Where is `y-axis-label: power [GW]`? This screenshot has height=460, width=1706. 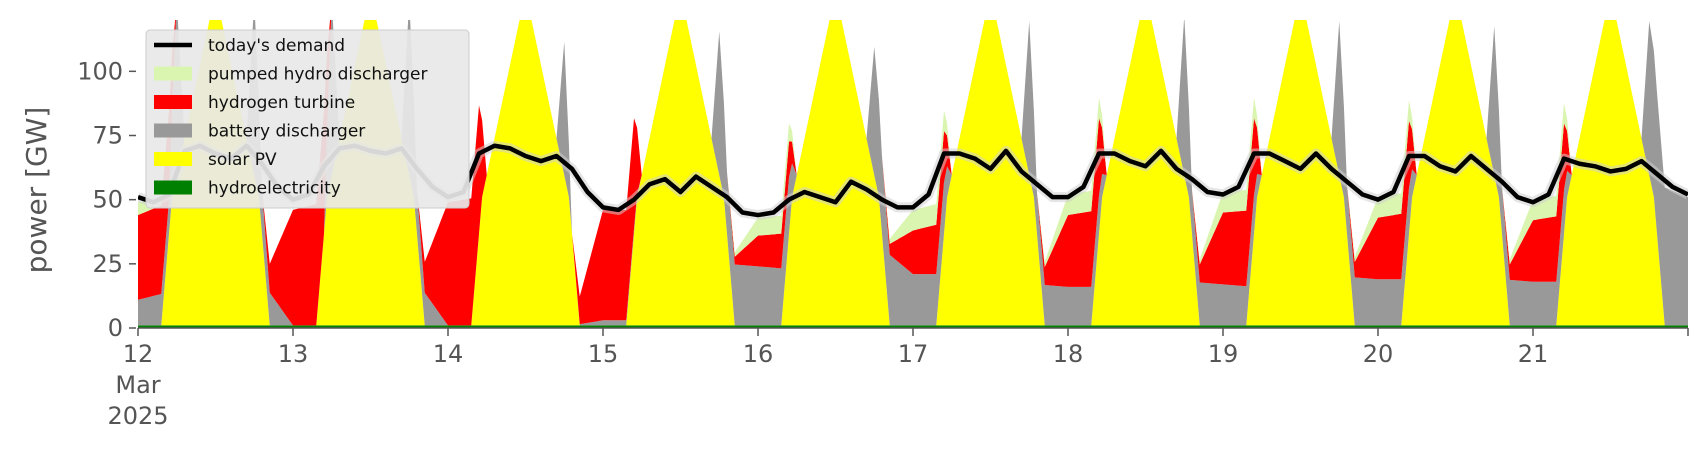
y-axis-label: power [GW] is located at coordinates (36, 190).